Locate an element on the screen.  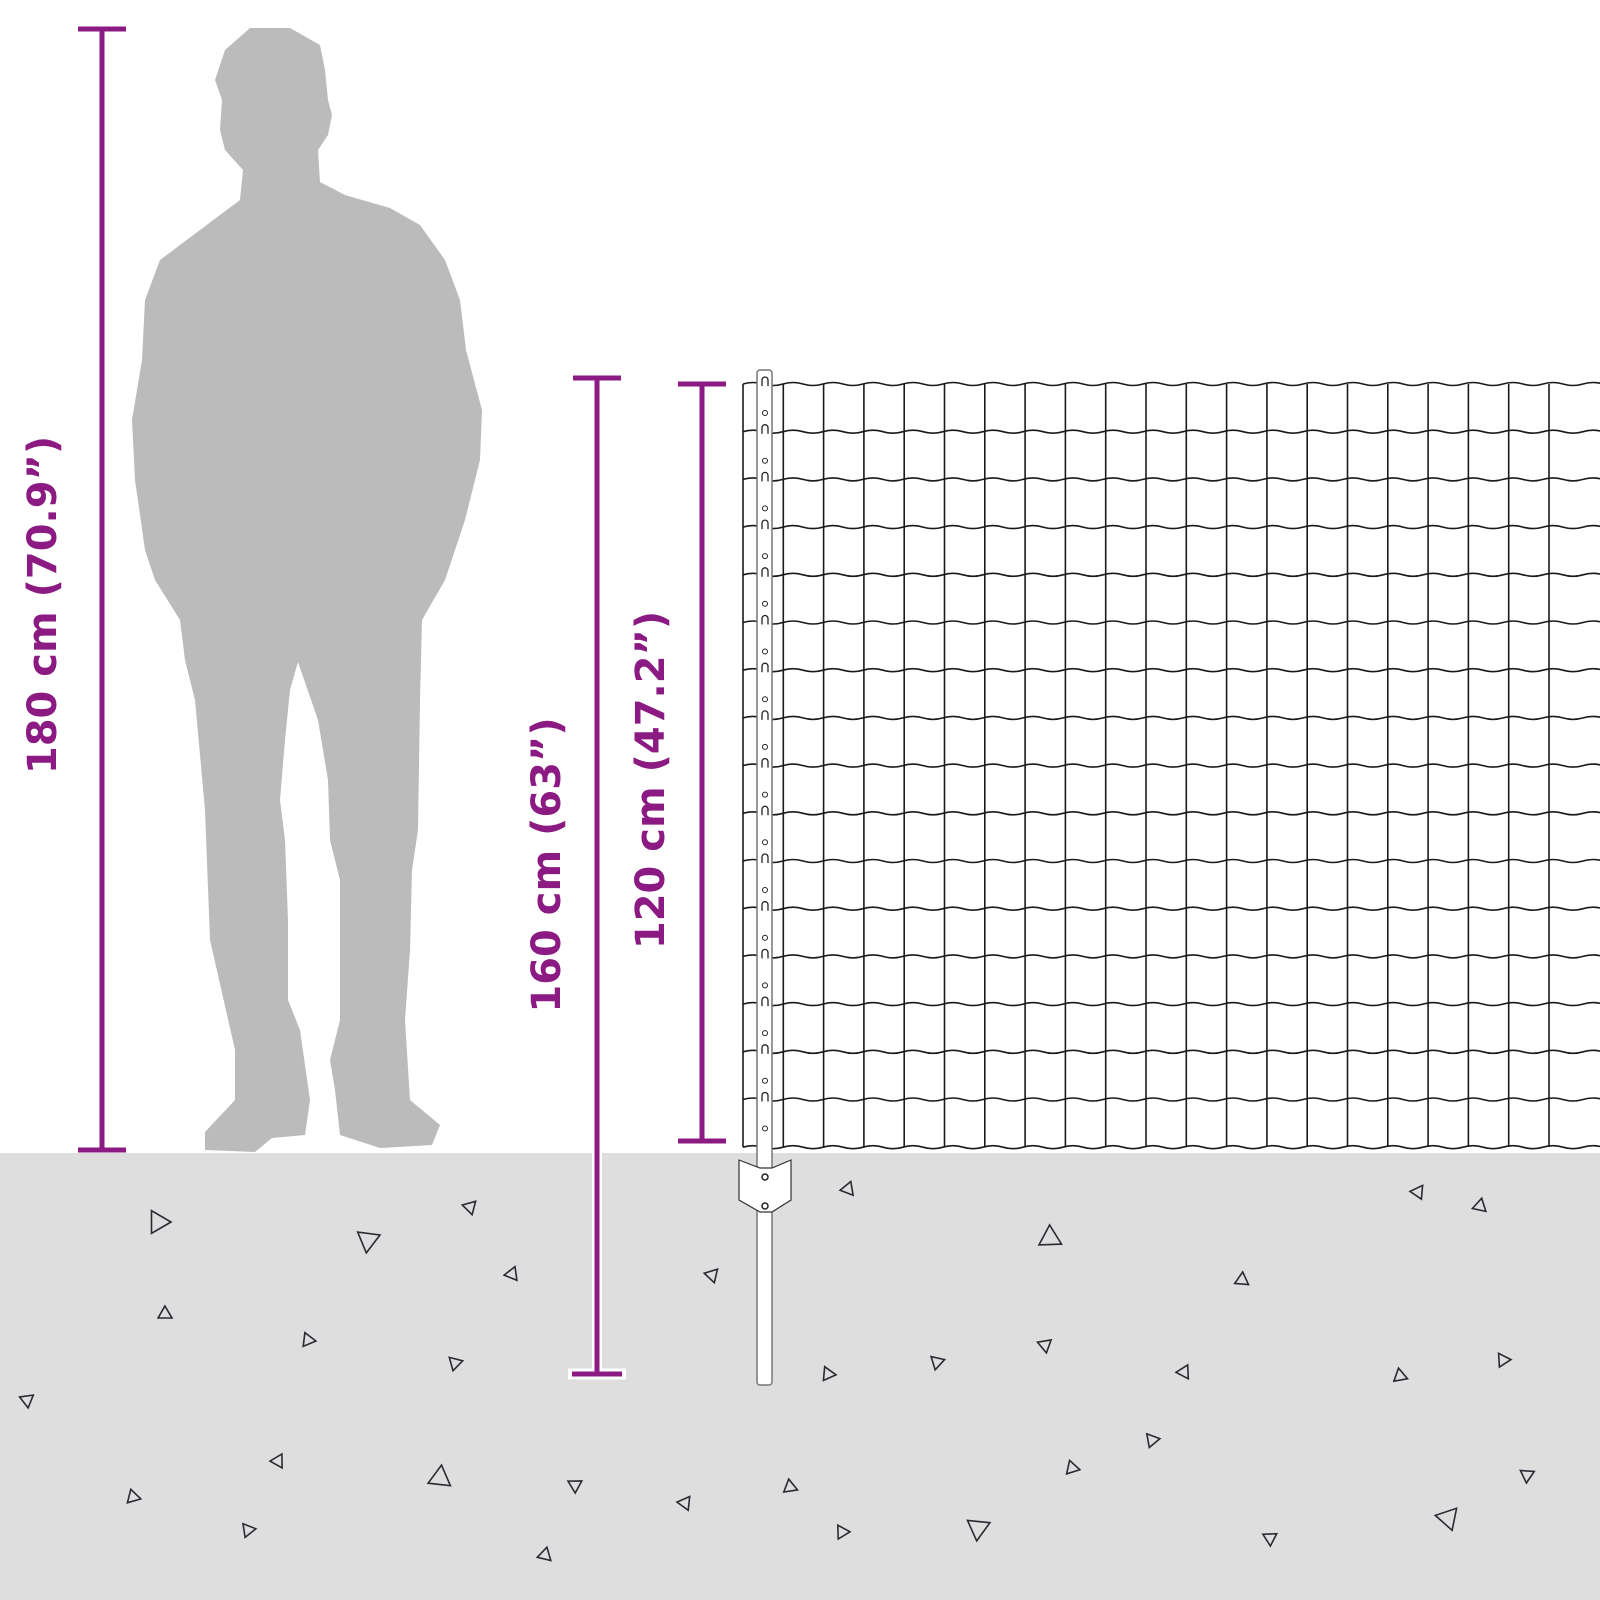
dimension-person-height is located at coordinates (102, 589).